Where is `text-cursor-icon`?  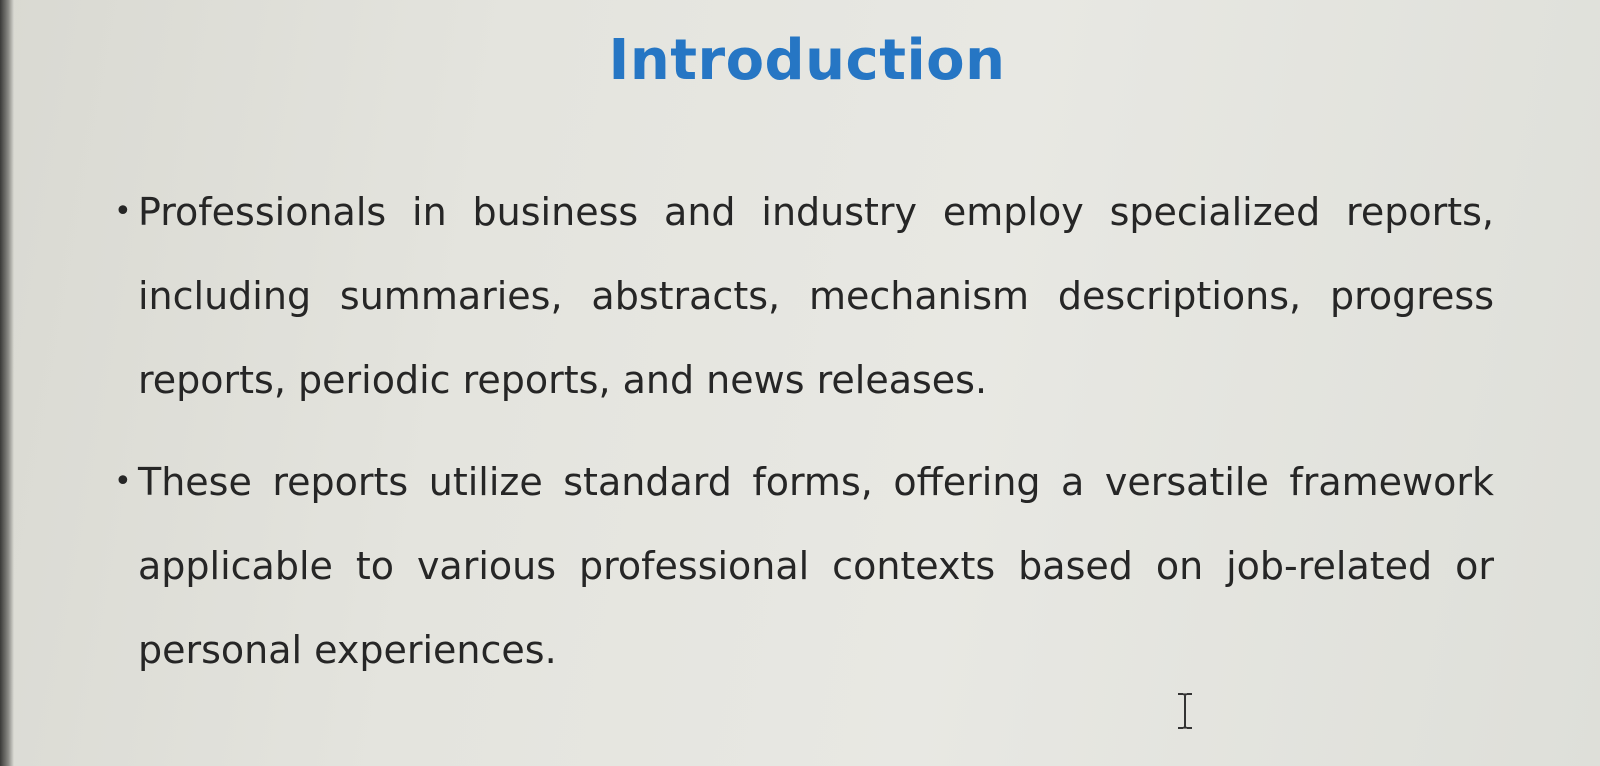
text-cursor-icon is located at coordinates (1185, 711).